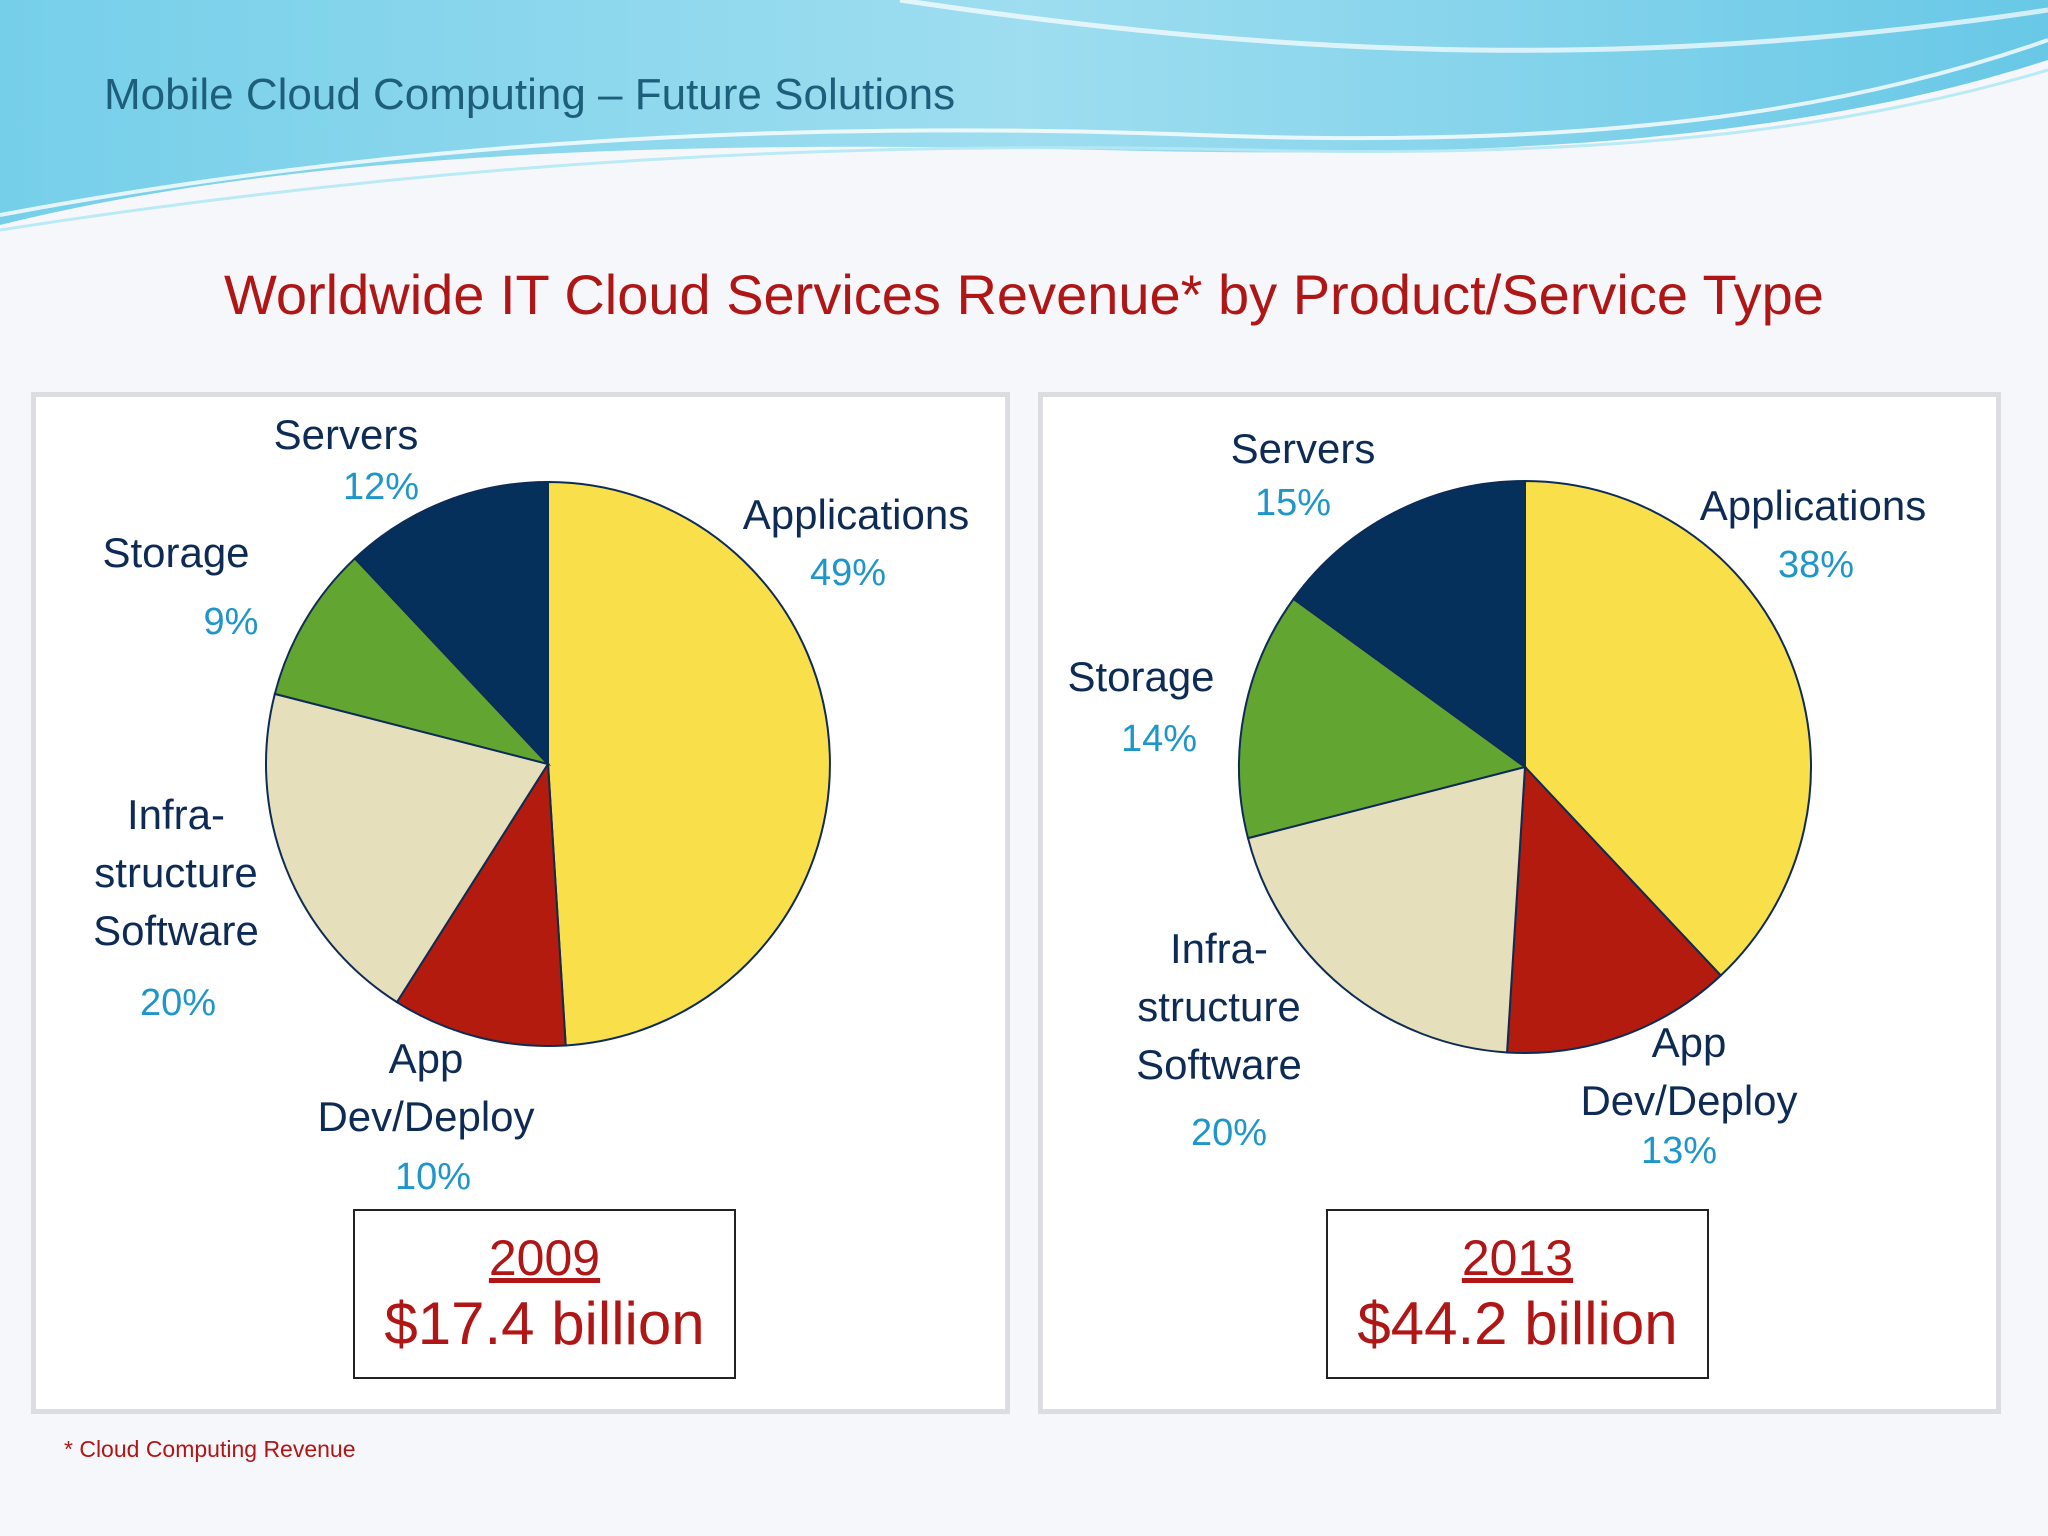 This screenshot has width=2048, height=1536. Describe the element at coordinates (1159, 739) in the screenshot. I see `slice-percent-label-storage: 14%` at that location.